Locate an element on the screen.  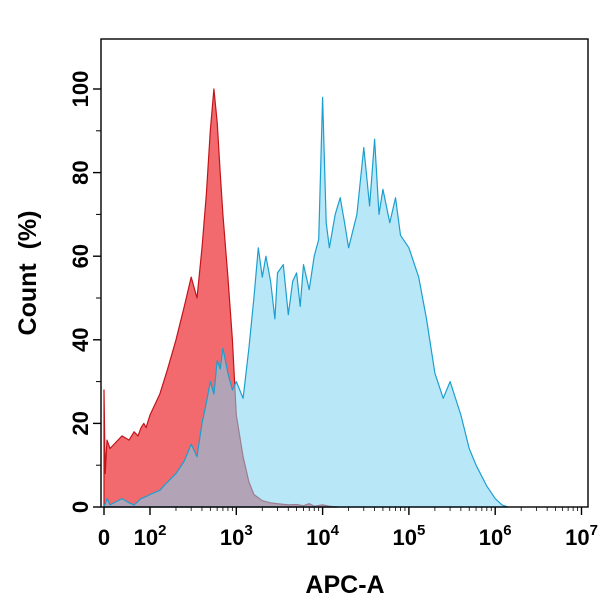
x-tick-label: 10³ is located at coordinates (236, 536).